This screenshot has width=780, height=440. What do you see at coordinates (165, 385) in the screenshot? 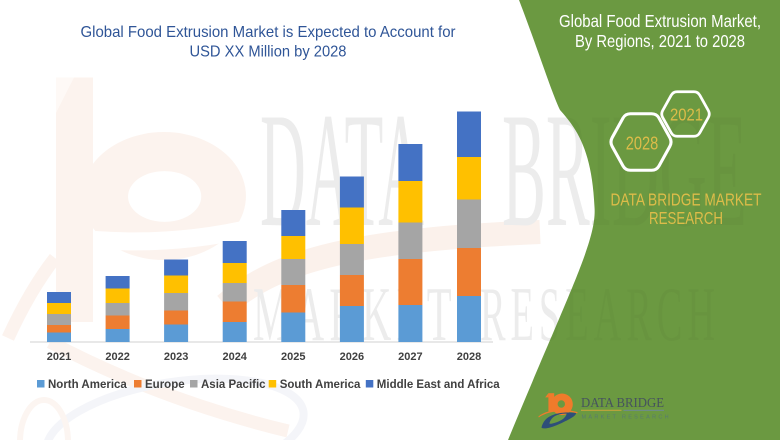
I see `svg-text: Europe` at bounding box center [165, 385].